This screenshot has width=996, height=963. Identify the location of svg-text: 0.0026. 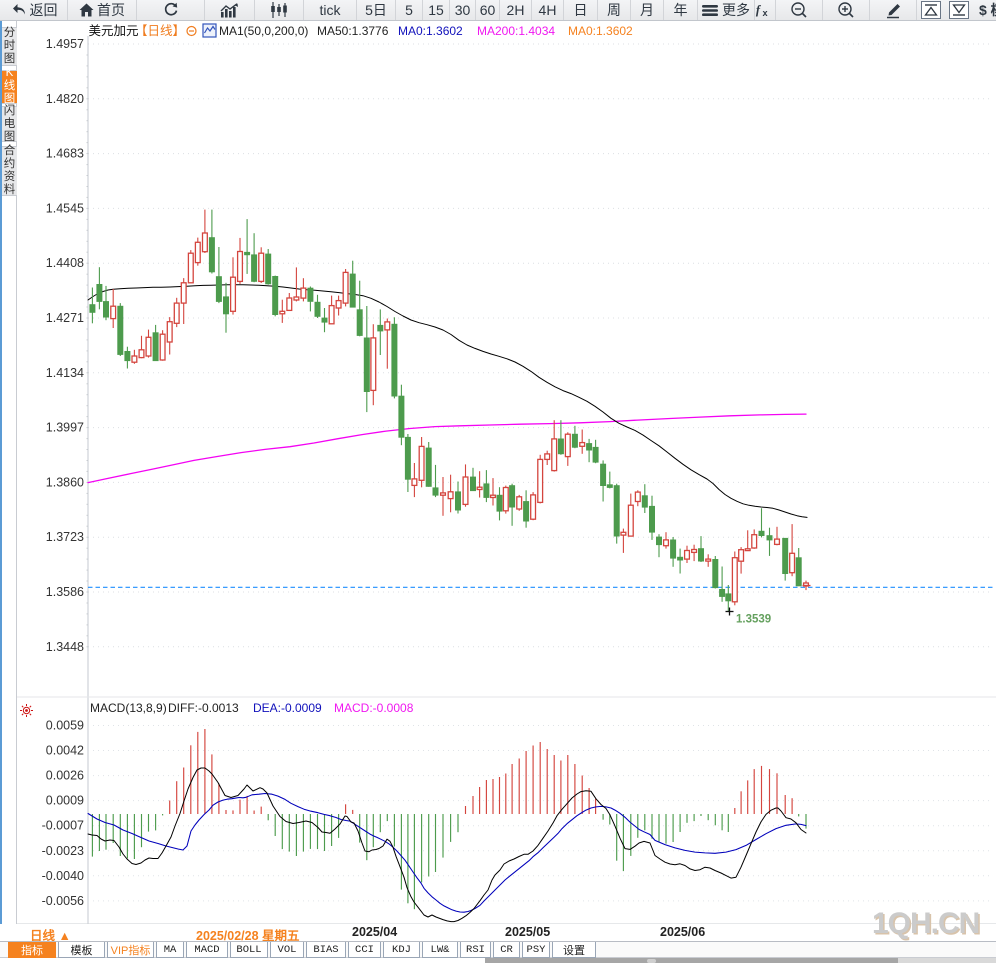
(65, 776).